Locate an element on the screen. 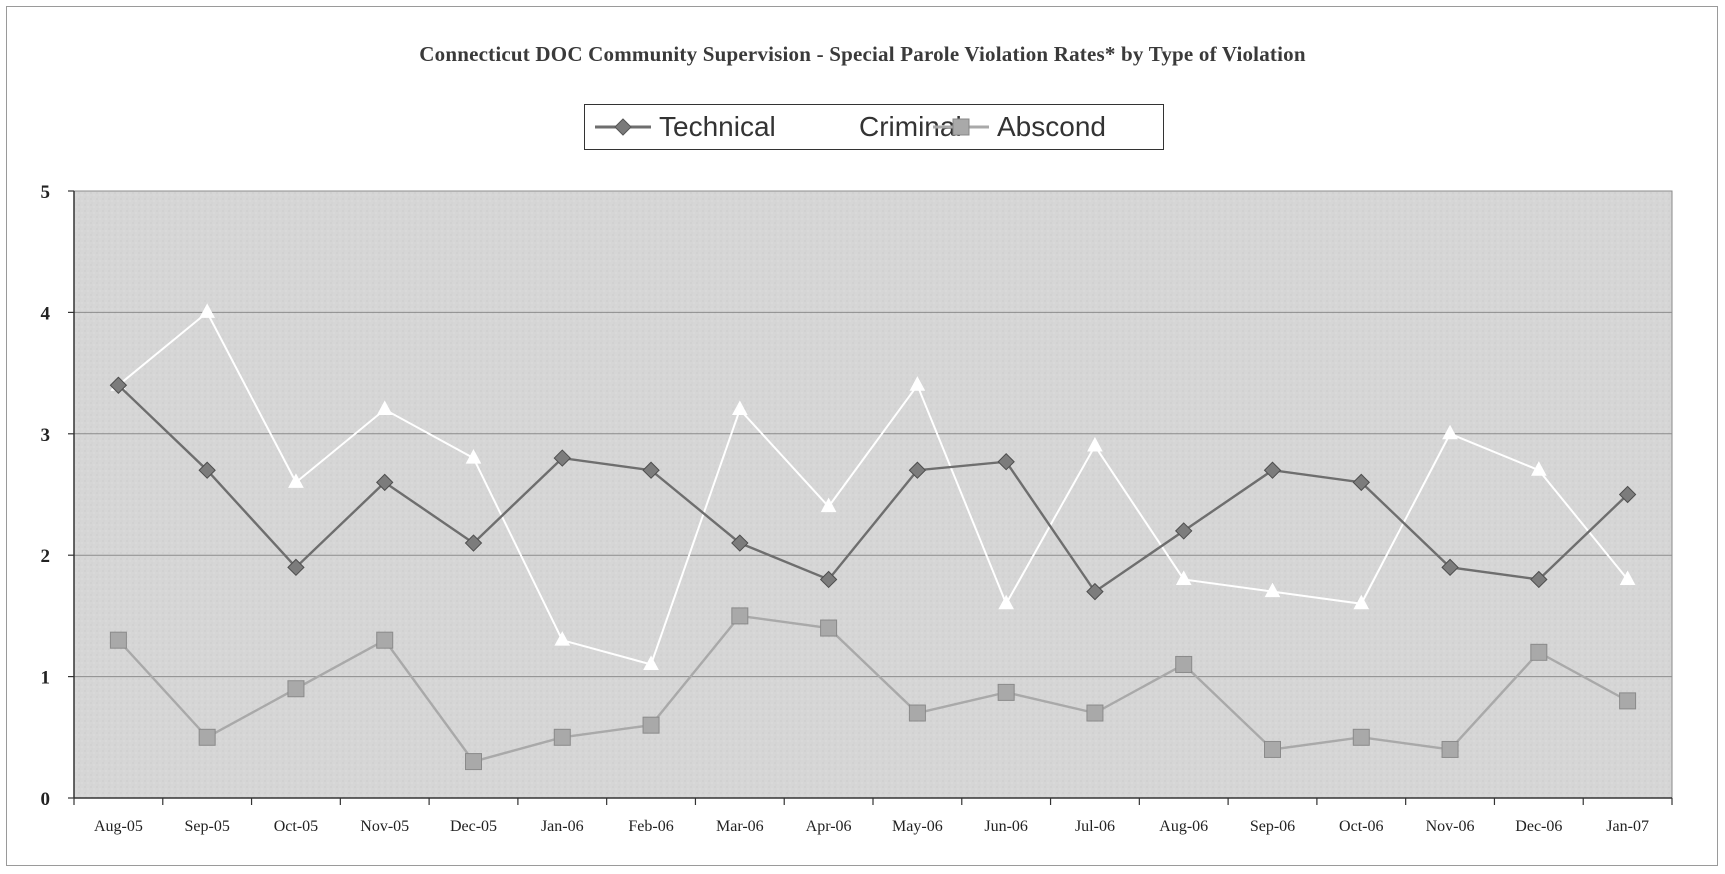 This screenshot has height=874, width=1725. x-tick-label: Nov-06 is located at coordinates (1450, 826).